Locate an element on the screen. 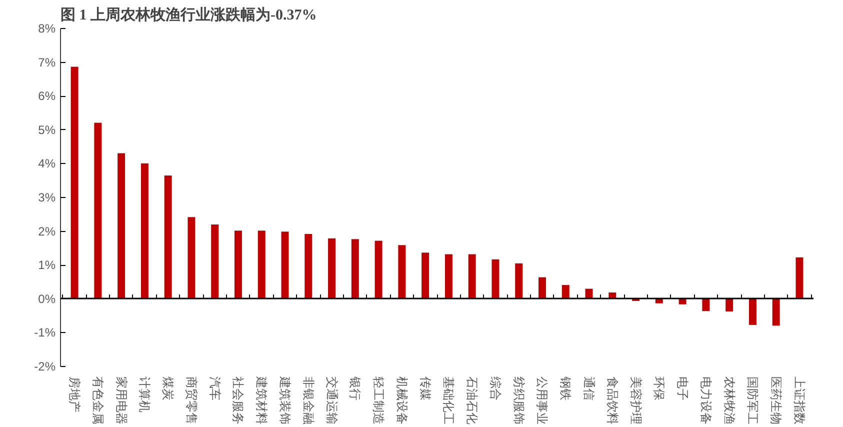 This screenshot has width=843, height=427. y-tick-label: 0% is located at coordinates (47, 299).